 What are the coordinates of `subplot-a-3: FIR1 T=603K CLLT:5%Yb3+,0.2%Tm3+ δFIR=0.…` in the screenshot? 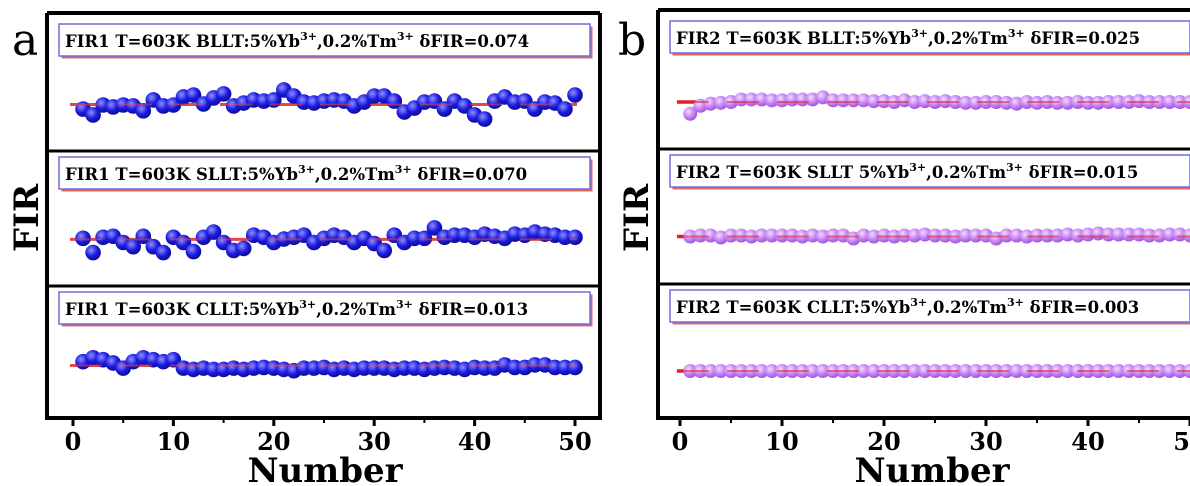 It's located at (325, 335).